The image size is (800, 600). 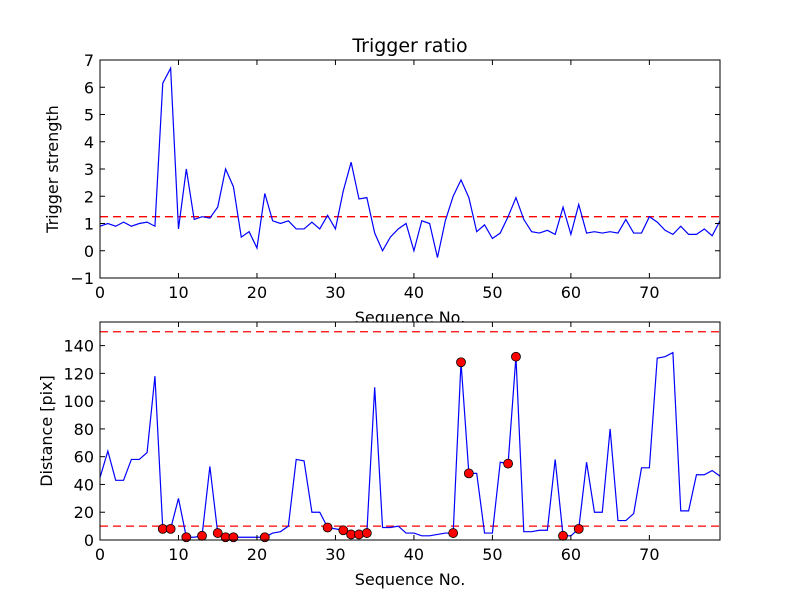 I want to click on y-tick-label: 120, so click(x=78, y=373).